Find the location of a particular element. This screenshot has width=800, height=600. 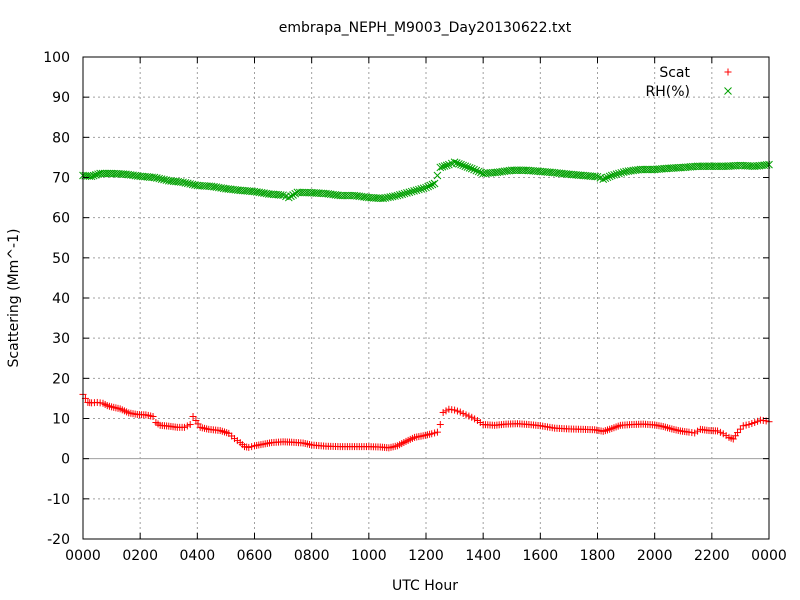

series-rh is located at coordinates (426, 180).